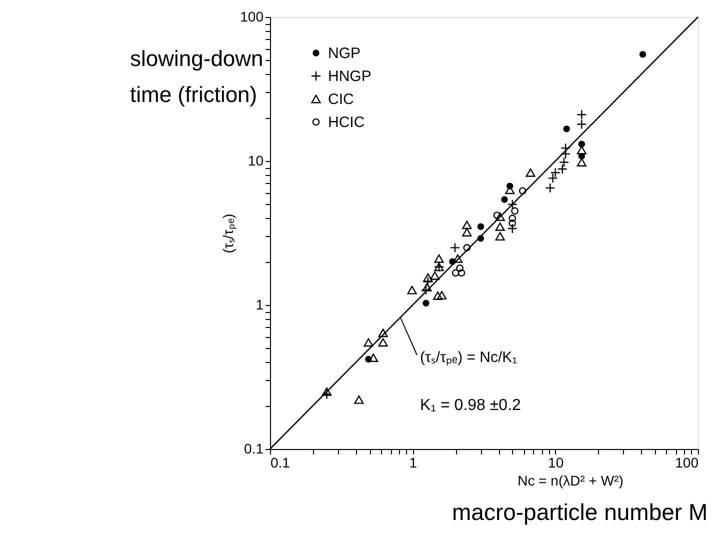  Describe the element at coordinates (413, 462) in the screenshot. I see `x-tick-label: 1` at that location.